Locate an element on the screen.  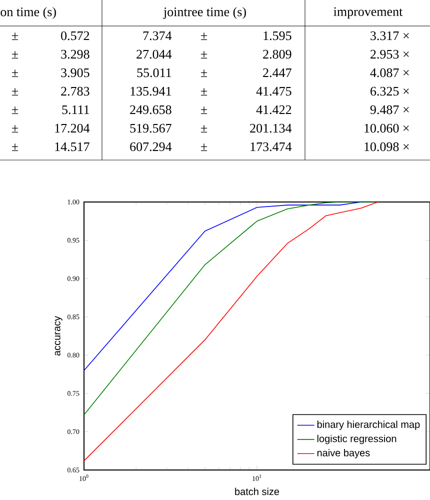
text: 1.595 is located at coordinates (278, 35).